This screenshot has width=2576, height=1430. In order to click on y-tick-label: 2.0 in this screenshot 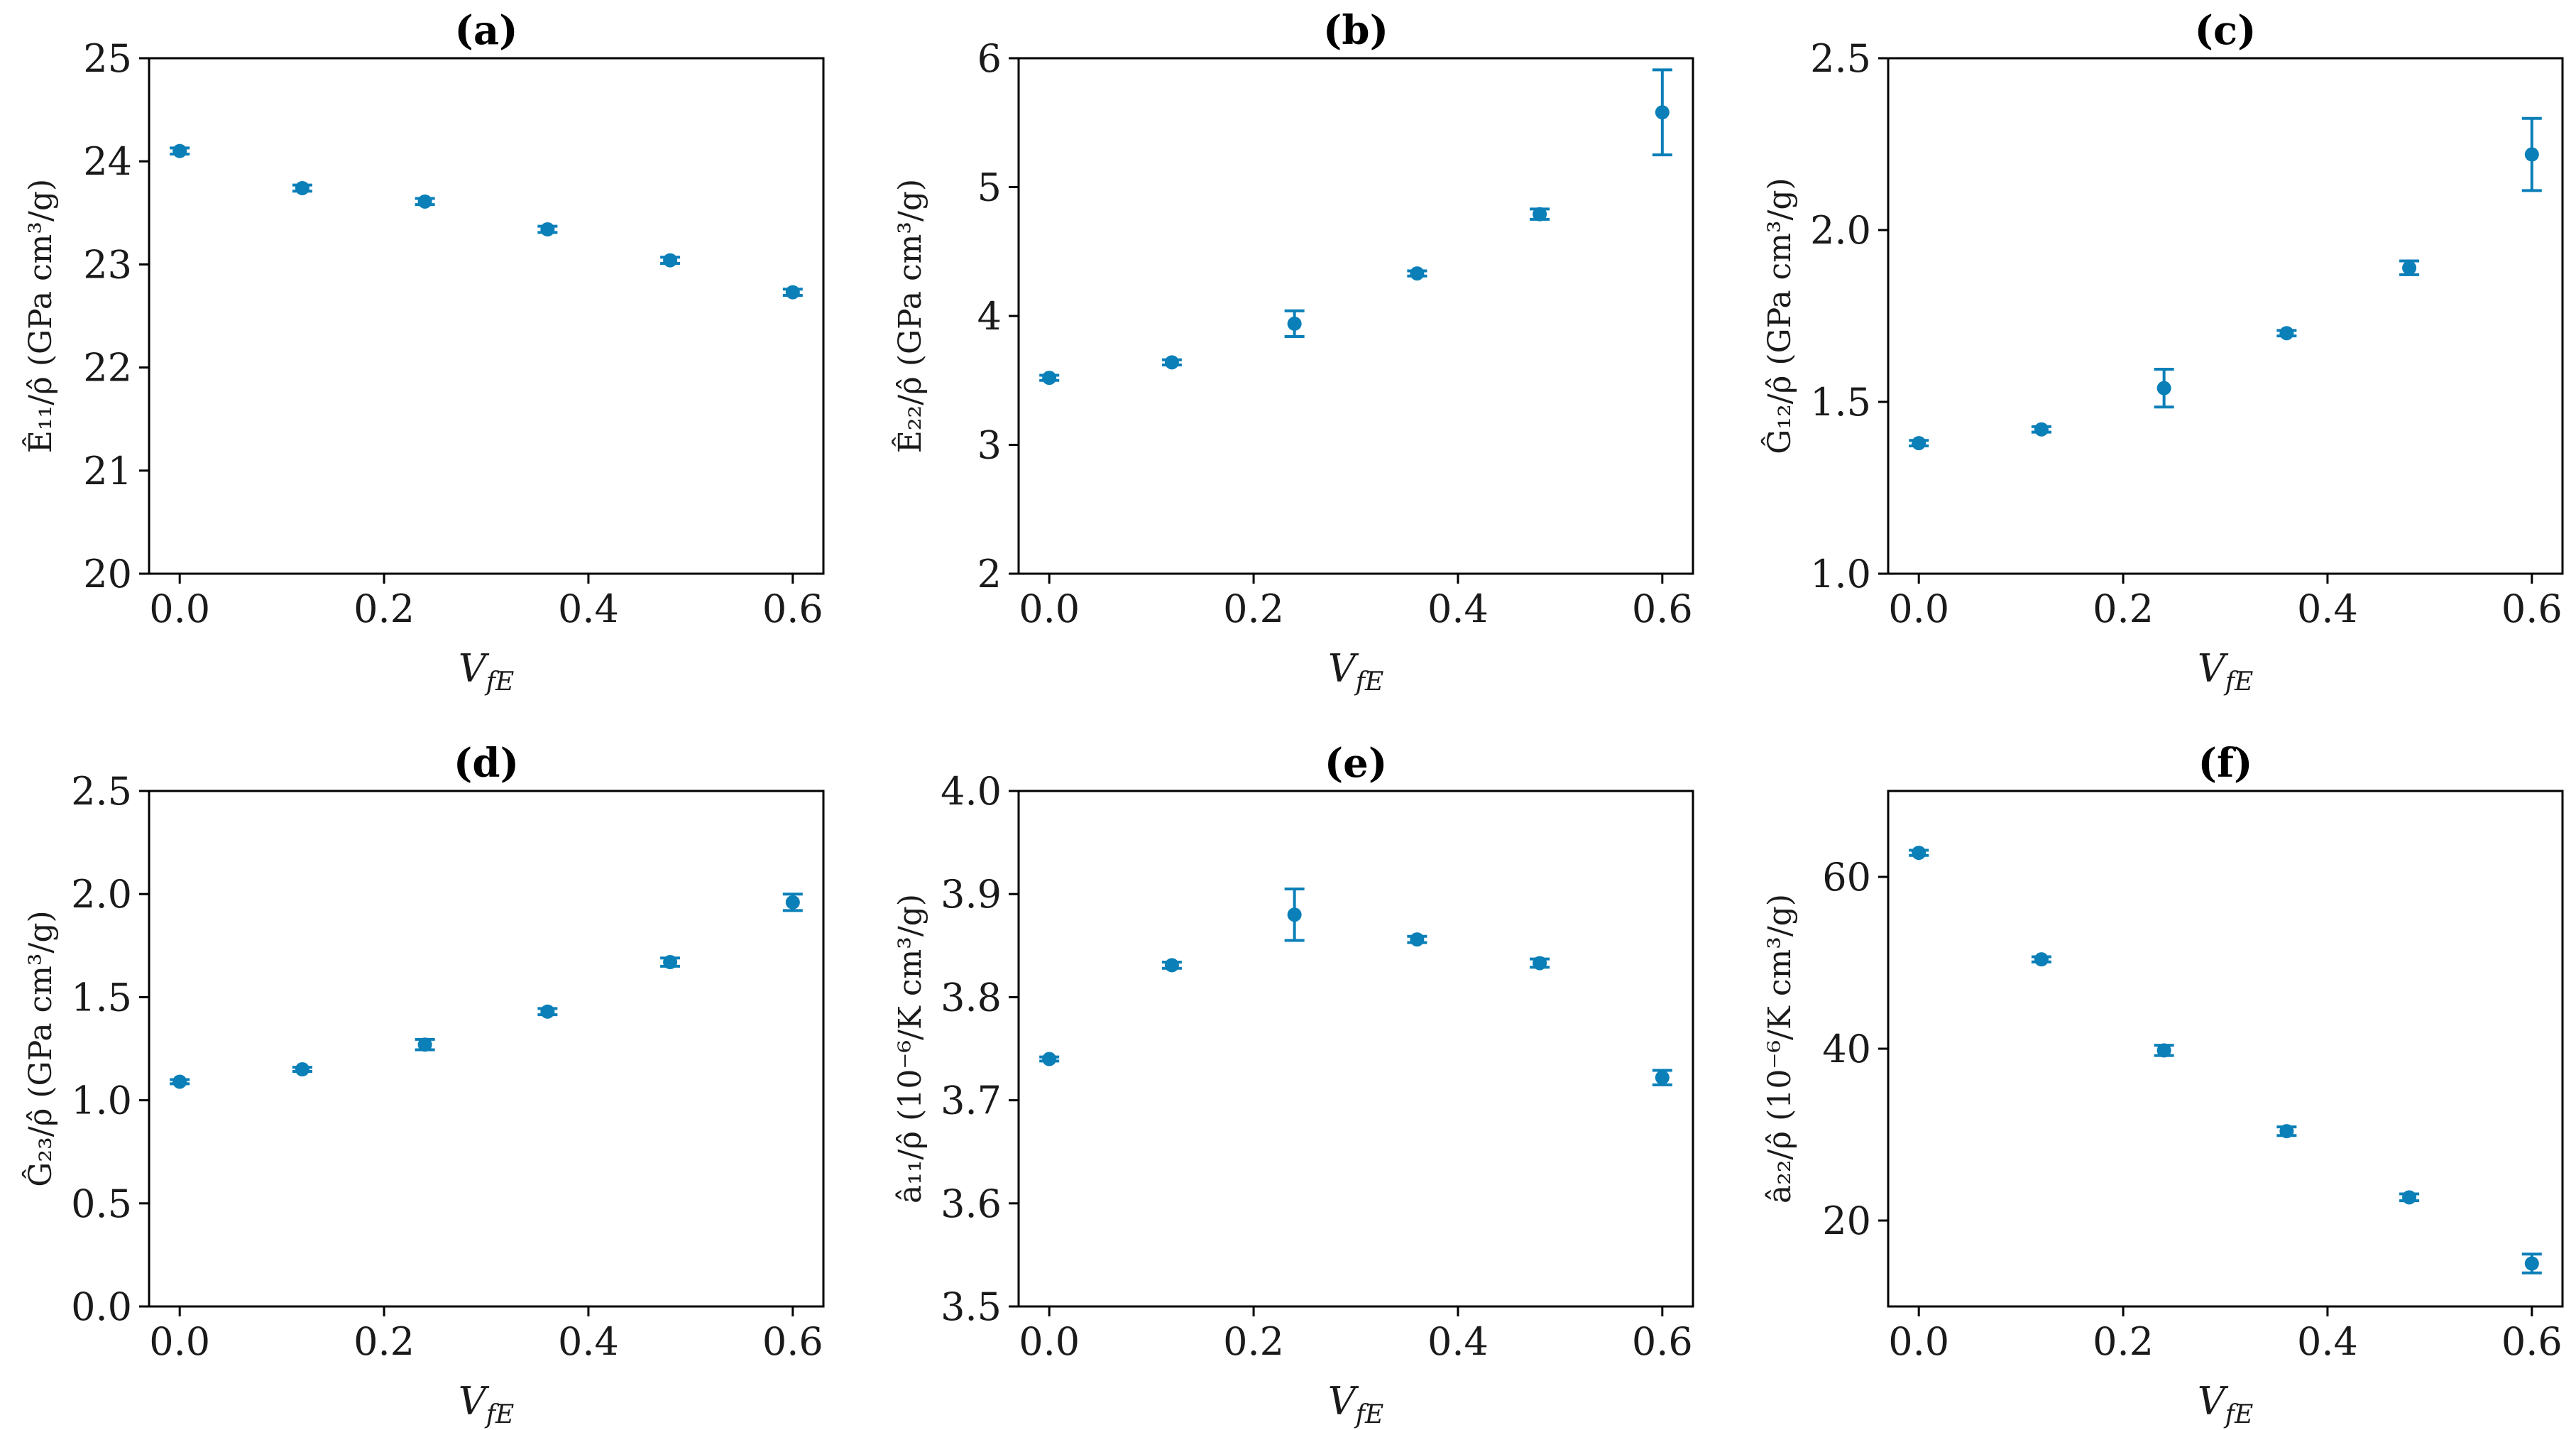, I will do `click(101, 894)`.